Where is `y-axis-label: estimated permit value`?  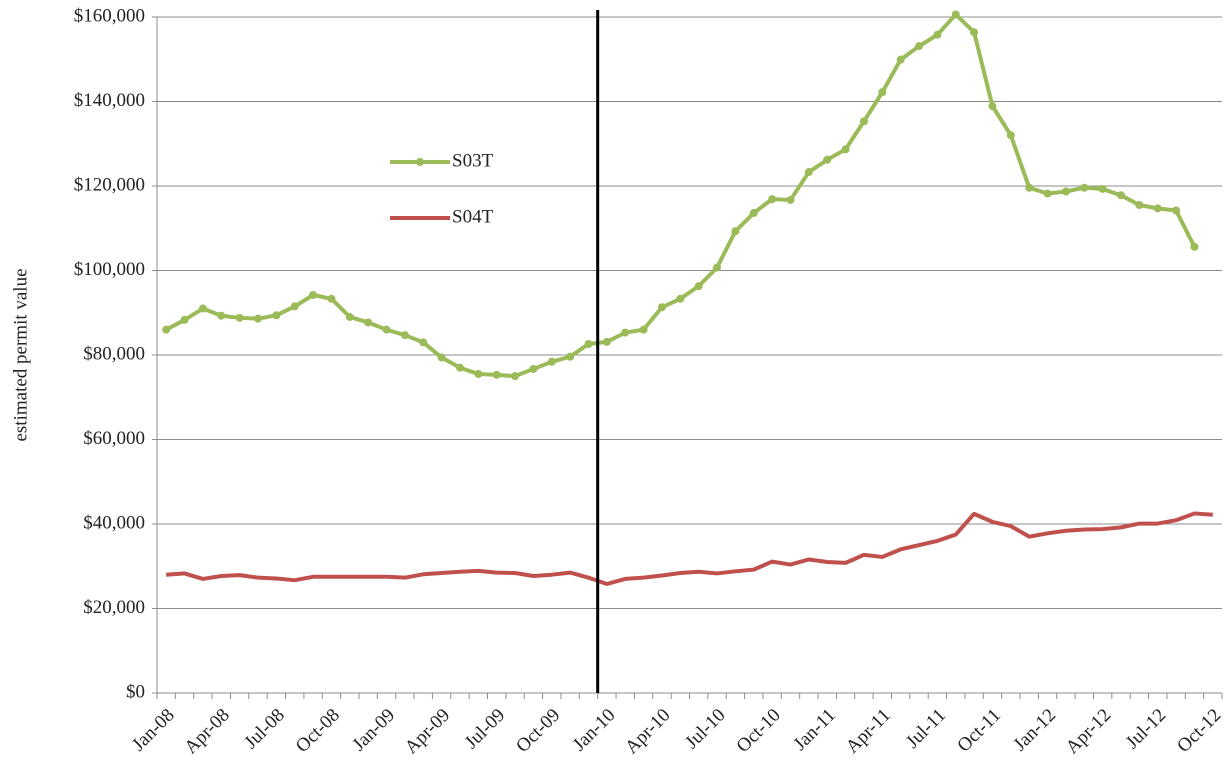 y-axis-label: estimated permit value is located at coordinates (20, 354).